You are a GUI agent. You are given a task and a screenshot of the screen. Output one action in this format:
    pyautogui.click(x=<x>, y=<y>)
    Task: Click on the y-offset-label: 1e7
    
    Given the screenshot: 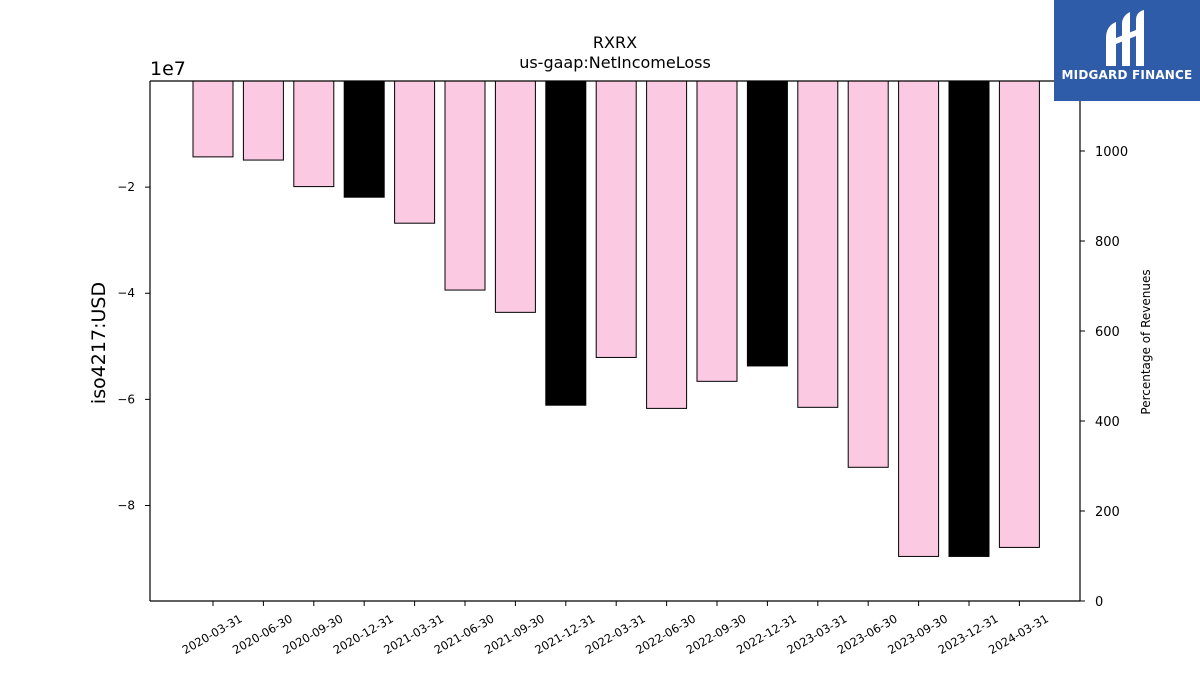 What is the action you would take?
    pyautogui.click(x=168, y=69)
    